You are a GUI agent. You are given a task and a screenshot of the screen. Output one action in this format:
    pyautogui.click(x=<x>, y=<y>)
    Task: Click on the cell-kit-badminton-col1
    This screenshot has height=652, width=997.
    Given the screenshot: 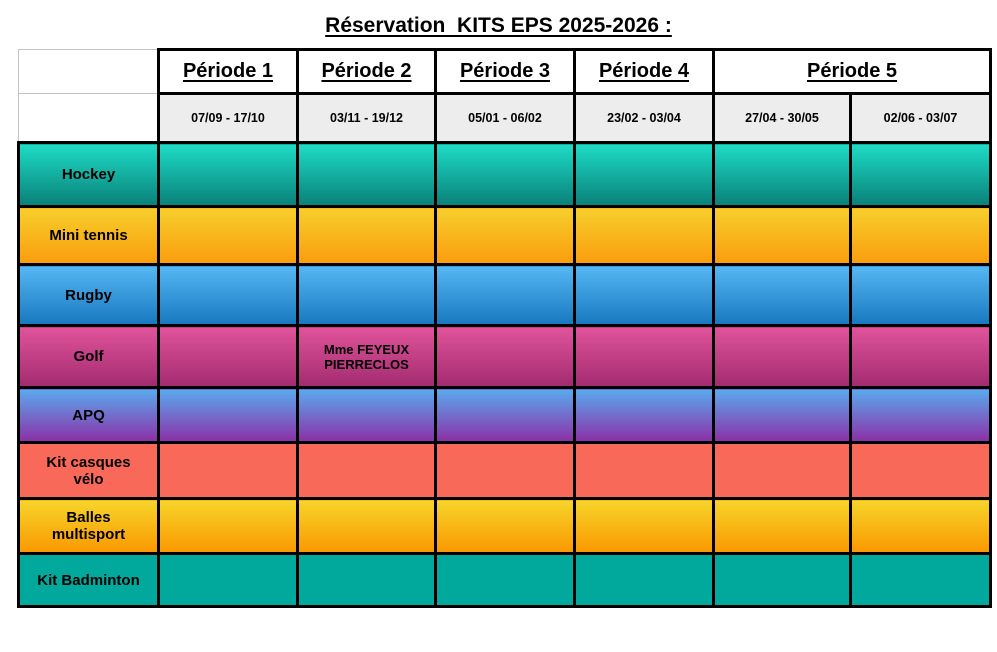 What is the action you would take?
    pyautogui.click(x=228, y=580)
    